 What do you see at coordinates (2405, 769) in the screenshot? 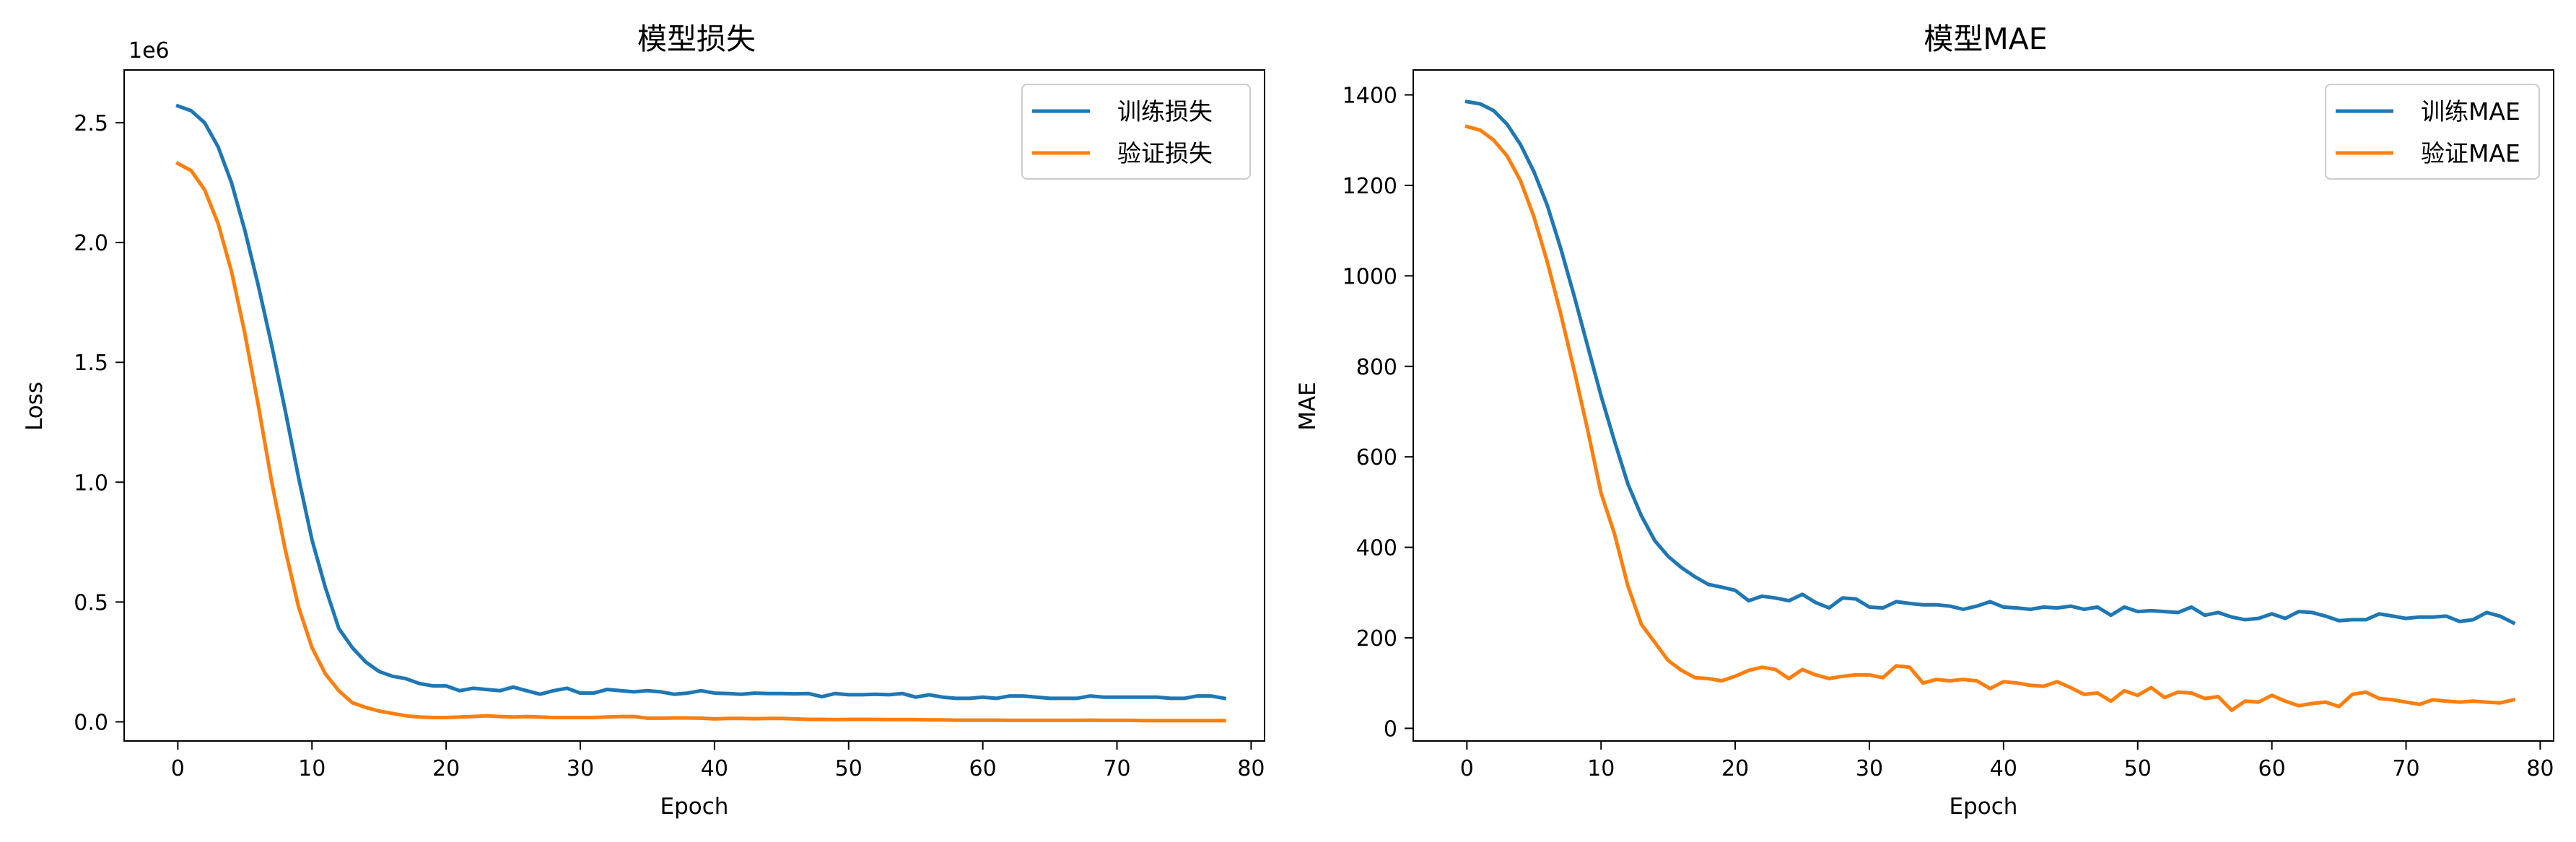
I see `mae-chart-x-tick-label: 70` at bounding box center [2405, 769].